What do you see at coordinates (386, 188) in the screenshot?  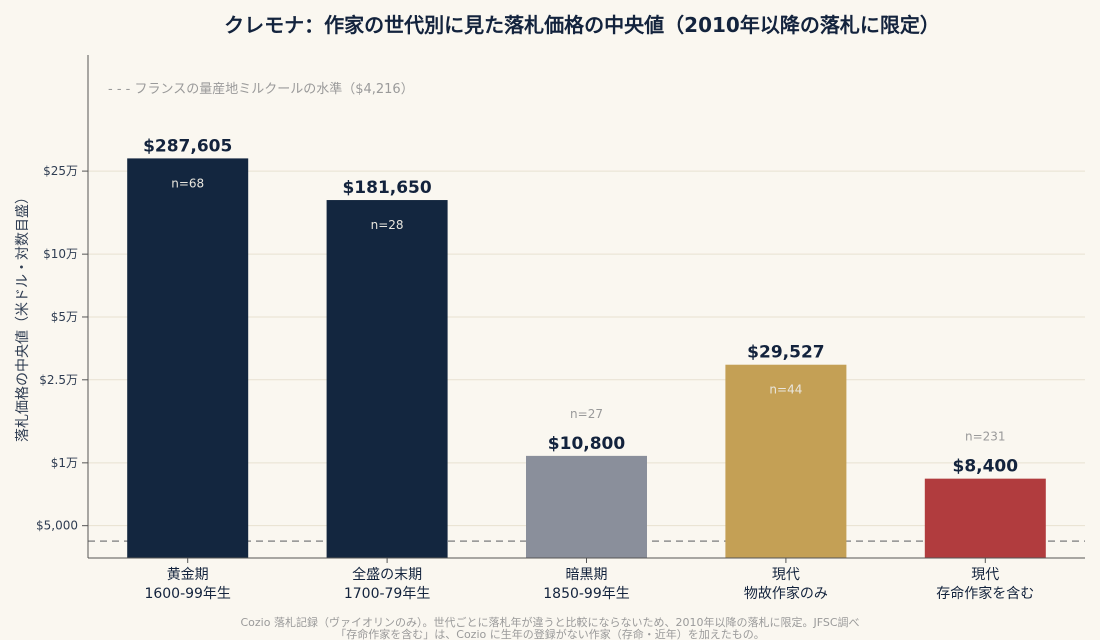 I see `value-label: $181,650` at bounding box center [386, 188].